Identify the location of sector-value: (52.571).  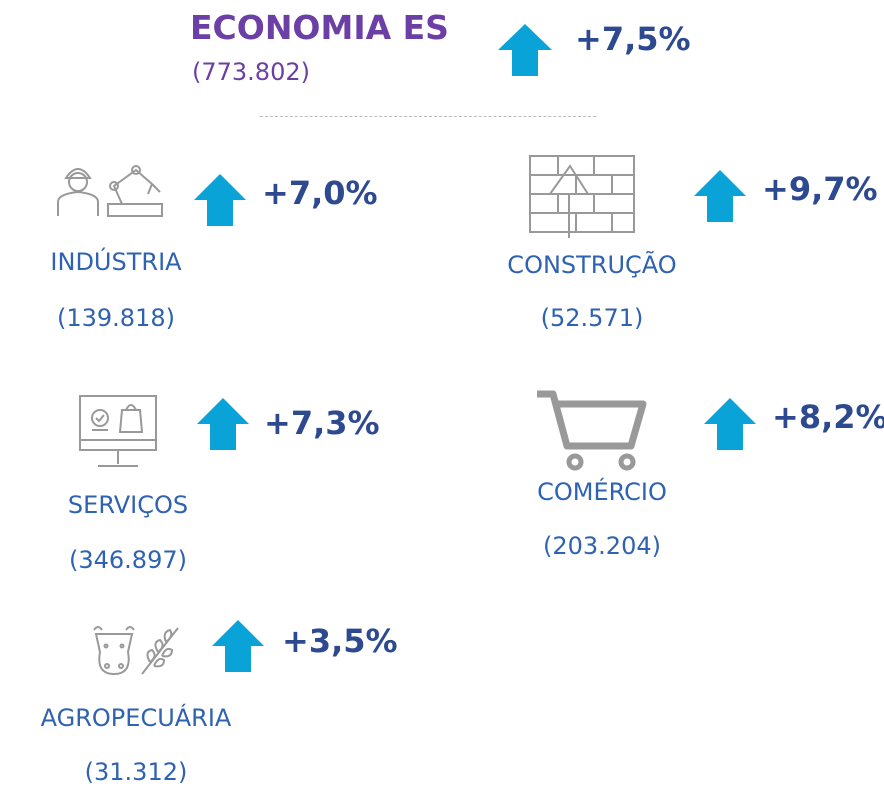
(592, 318).